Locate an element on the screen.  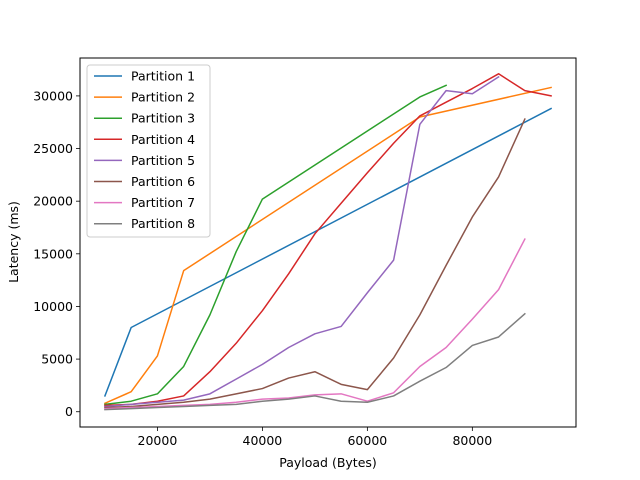
x-tick-label: 40000 is located at coordinates (263, 440).